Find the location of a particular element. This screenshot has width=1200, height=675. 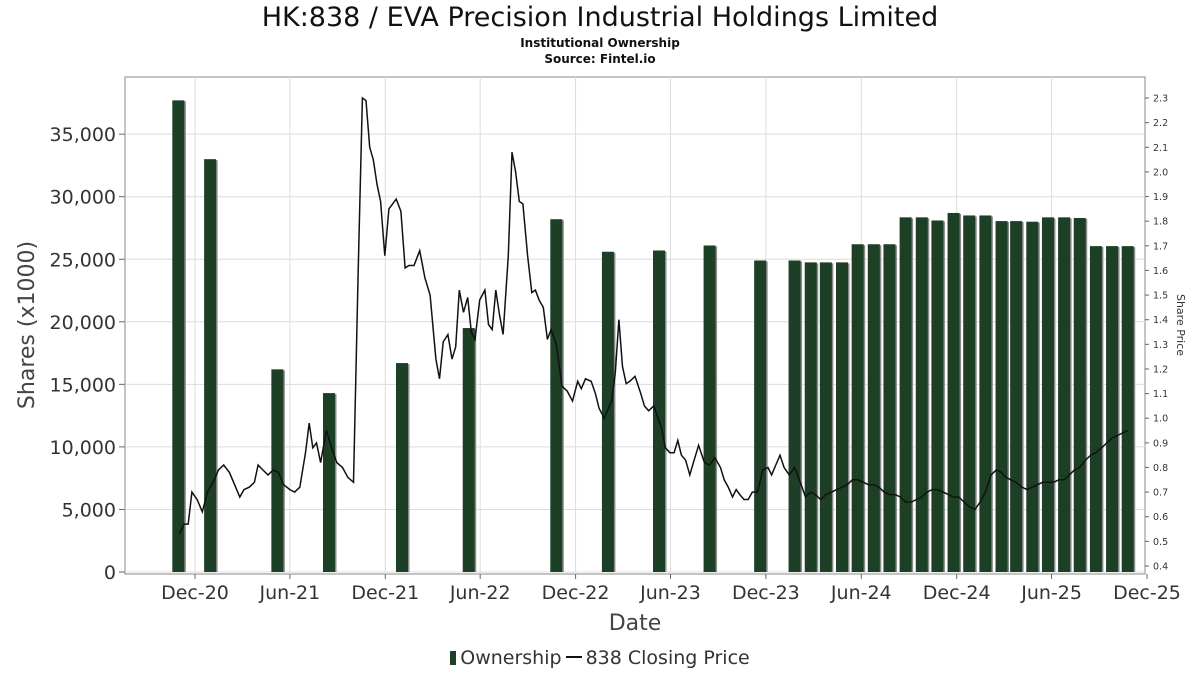

y2-tick-label: 0.7 is located at coordinates (1160, 493).